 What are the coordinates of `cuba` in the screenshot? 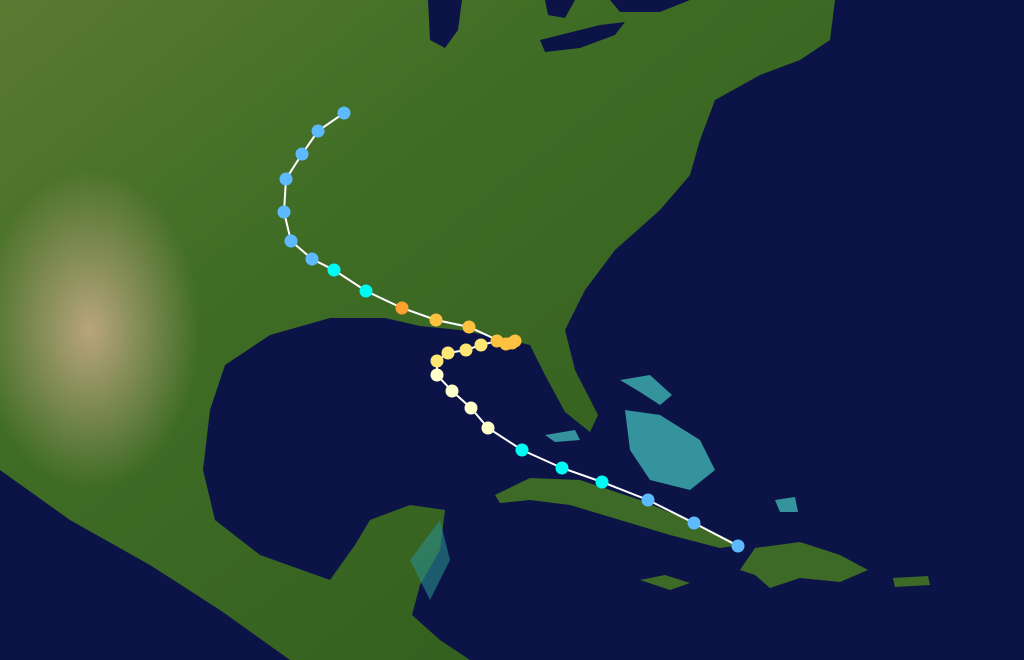 It's located at (617, 513).